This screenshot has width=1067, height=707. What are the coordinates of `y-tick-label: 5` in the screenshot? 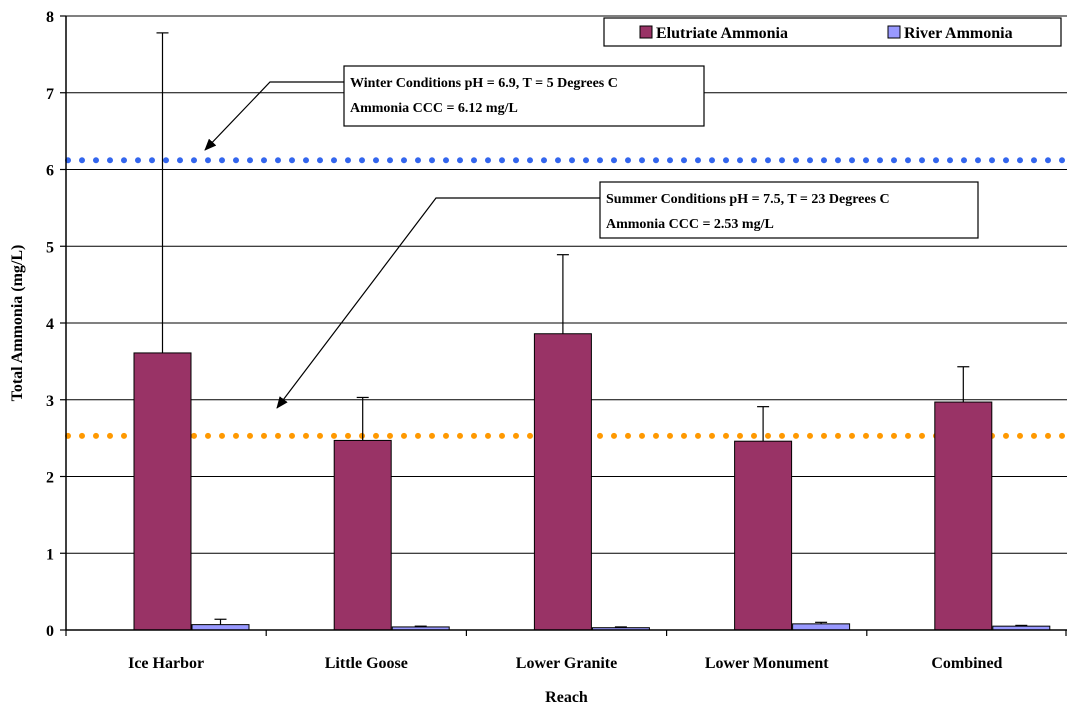 It's located at (50, 247).